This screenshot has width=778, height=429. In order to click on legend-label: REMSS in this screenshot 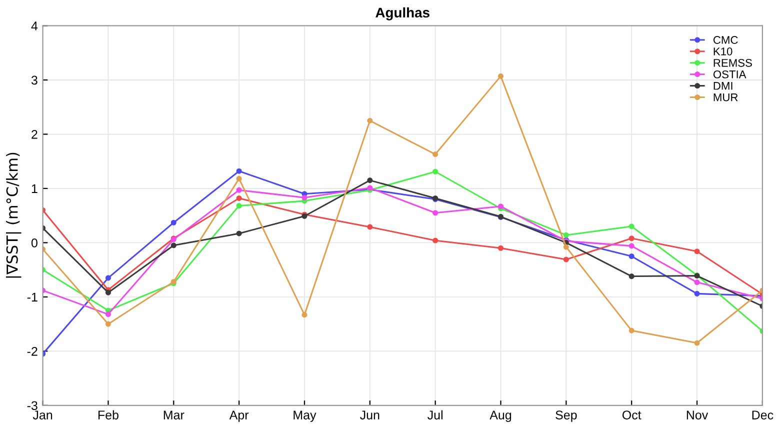, I will do `click(733, 62)`.